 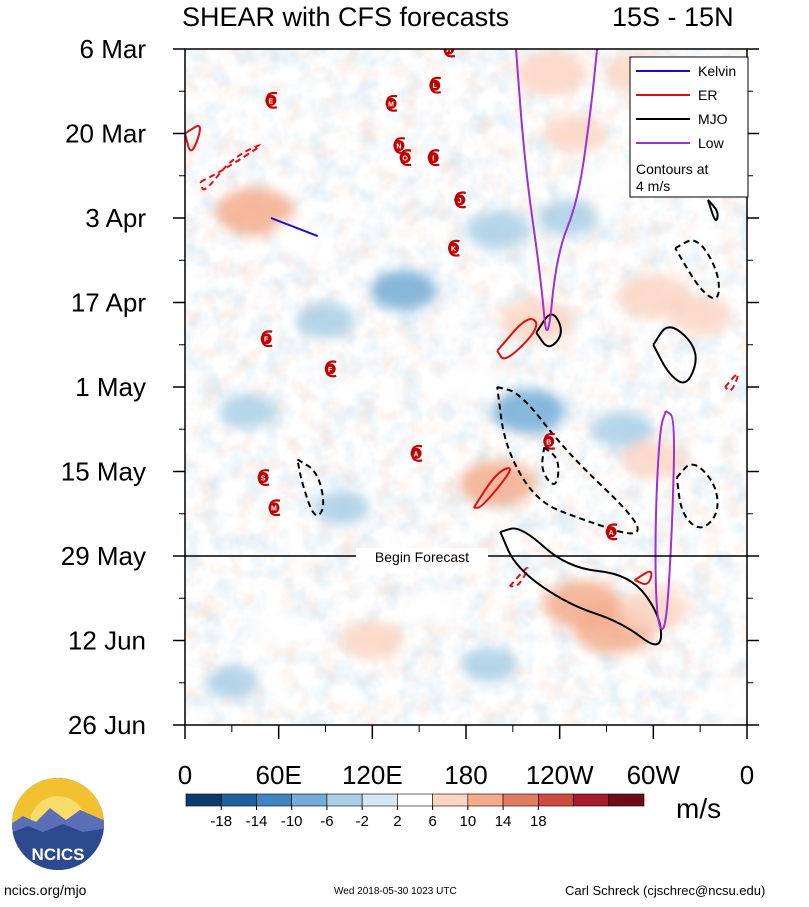 What do you see at coordinates (105, 134) in the screenshot?
I see `y-tick-label-1: 20 Mar` at bounding box center [105, 134].